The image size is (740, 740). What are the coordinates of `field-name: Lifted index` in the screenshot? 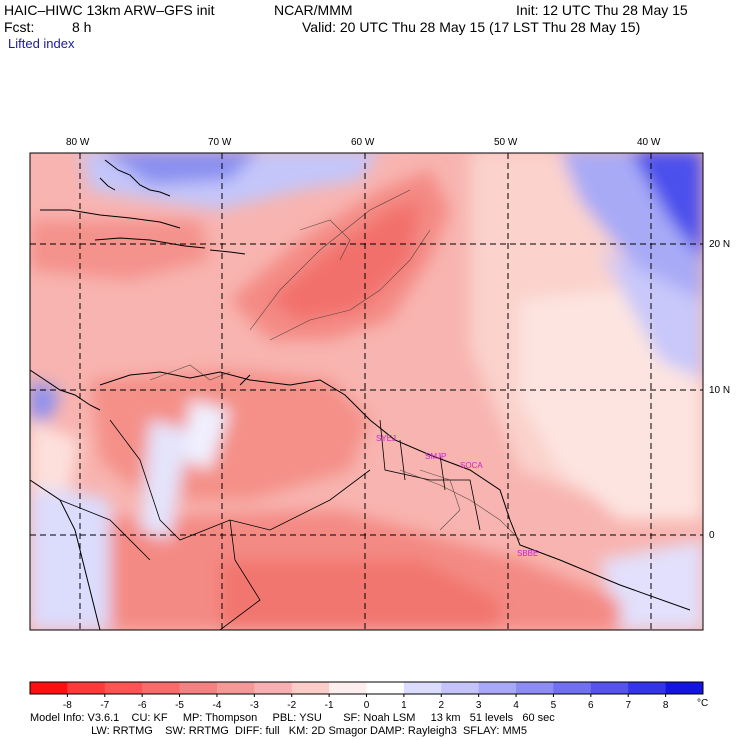 It's located at (41, 43).